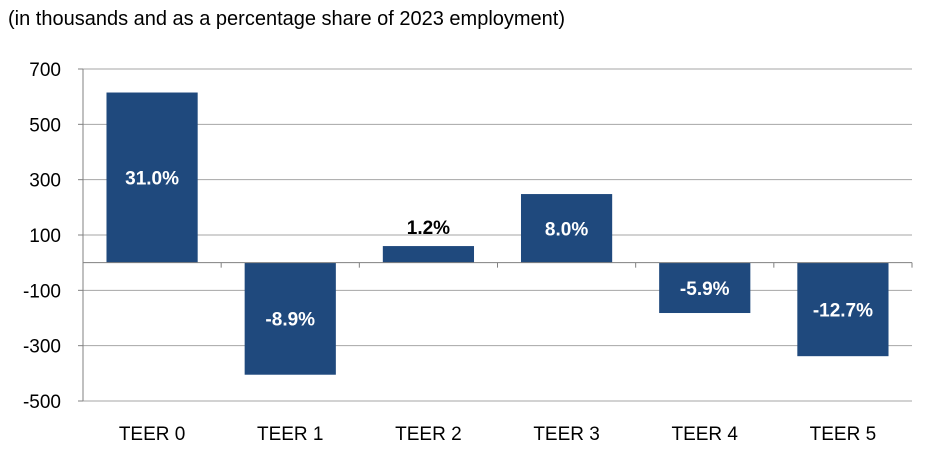 This screenshot has width=944, height=473. What do you see at coordinates (704, 434) in the screenshot?
I see `x-tick-label: TEER 4` at bounding box center [704, 434].